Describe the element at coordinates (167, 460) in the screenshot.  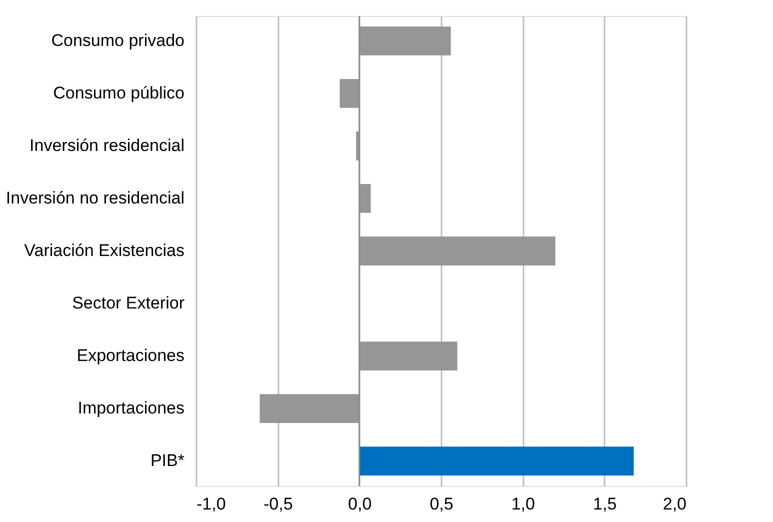
I see `y-tick-label: PIB*` at that location.